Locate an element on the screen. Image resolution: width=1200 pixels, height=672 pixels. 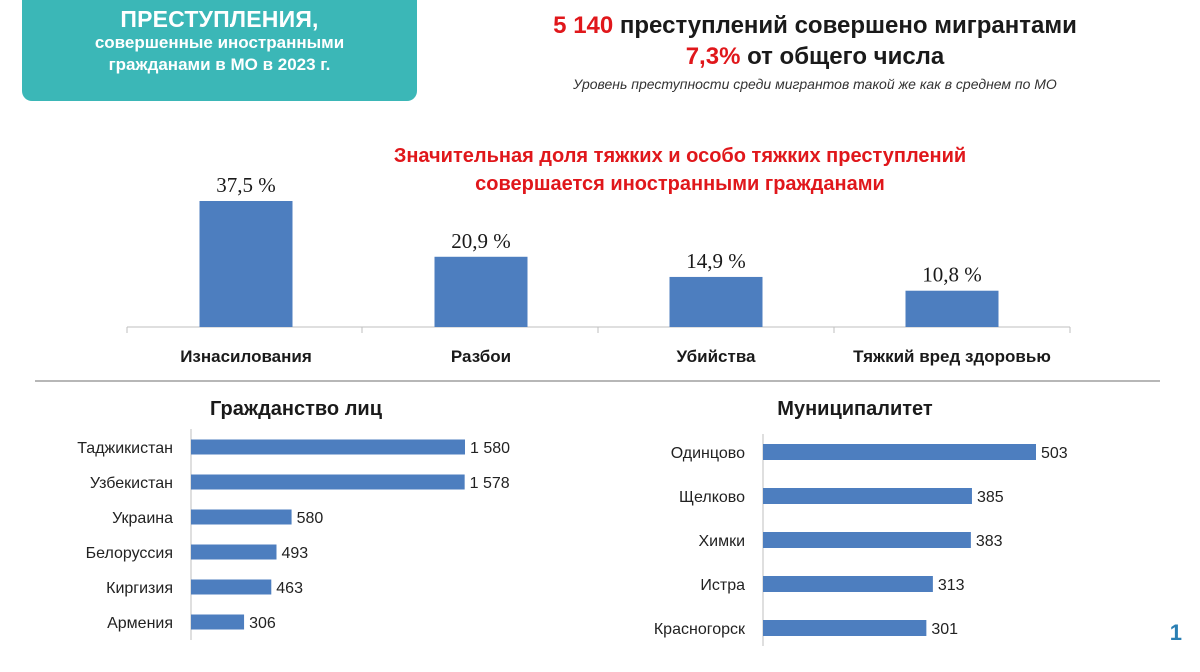
municipality-value-label-5: 301 is located at coordinates (944, 629).